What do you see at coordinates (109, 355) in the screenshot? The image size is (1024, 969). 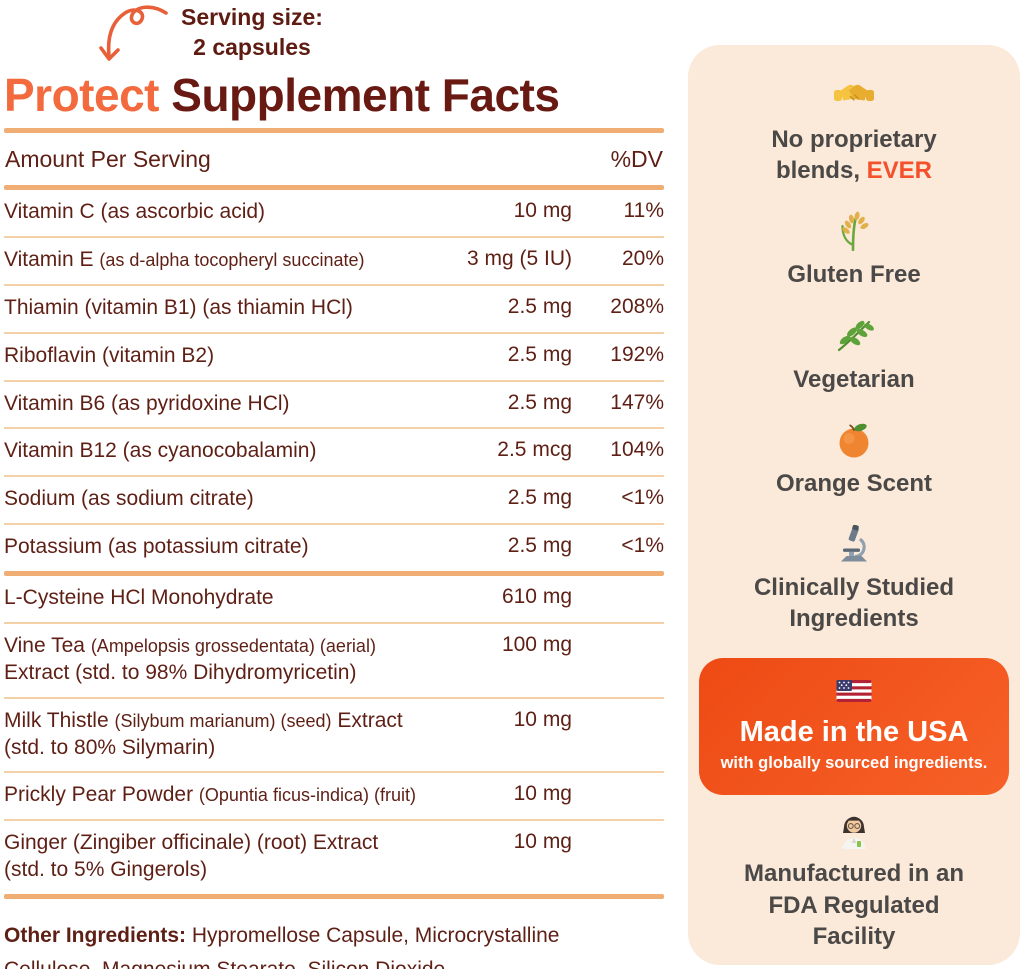 I see `ingredient-name: Riboflavin (vitamin B2)` at bounding box center [109, 355].